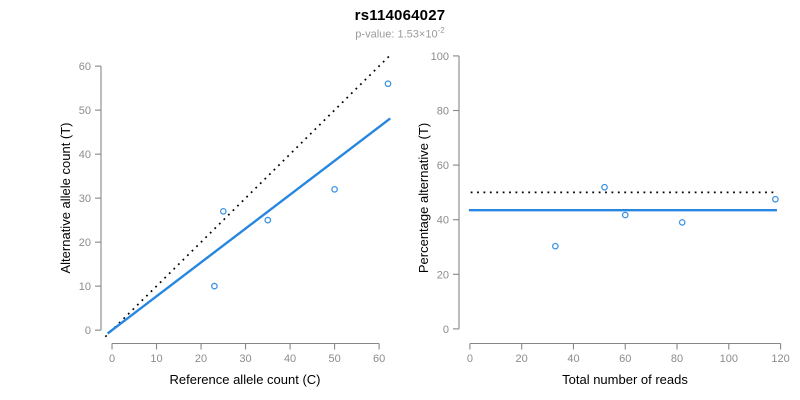 This screenshot has width=800, height=400. Describe the element at coordinates (396, 34) in the screenshot. I see `pvalue-text: p-value: 1.53×10` at that location.